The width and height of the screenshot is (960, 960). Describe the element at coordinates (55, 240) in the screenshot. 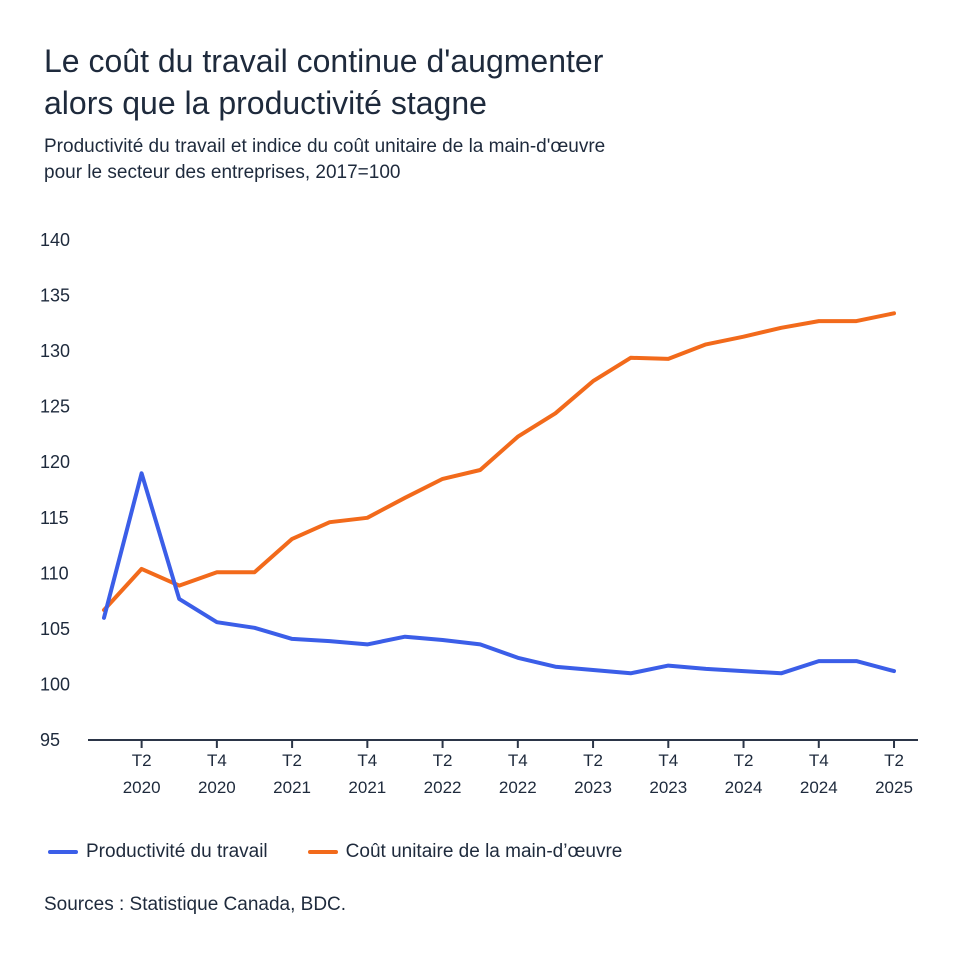

I see `y-tick-label-140: 140` at that location.